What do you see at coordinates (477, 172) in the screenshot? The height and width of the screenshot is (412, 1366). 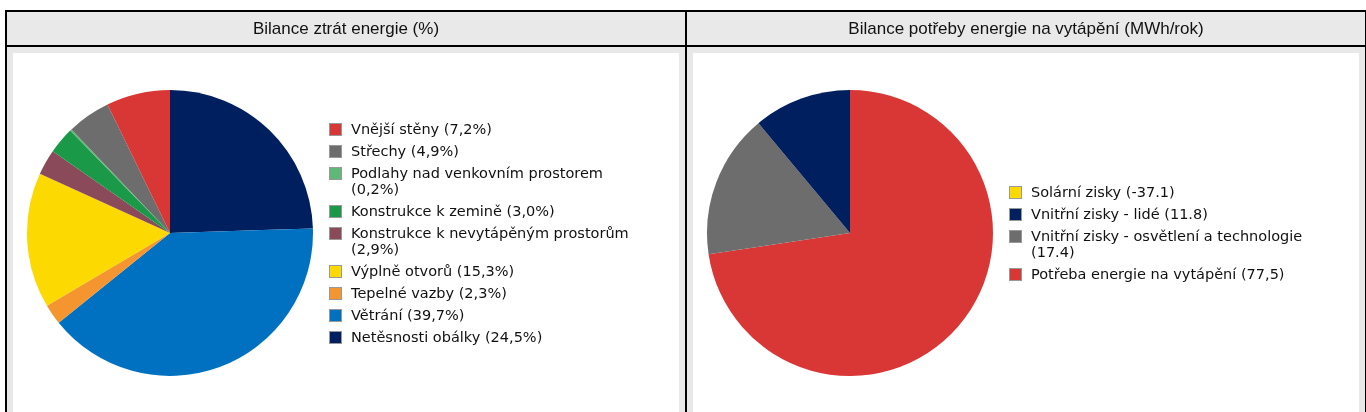 I see `legend-label: Podlahy nad venkovním prostorem` at bounding box center [477, 172].